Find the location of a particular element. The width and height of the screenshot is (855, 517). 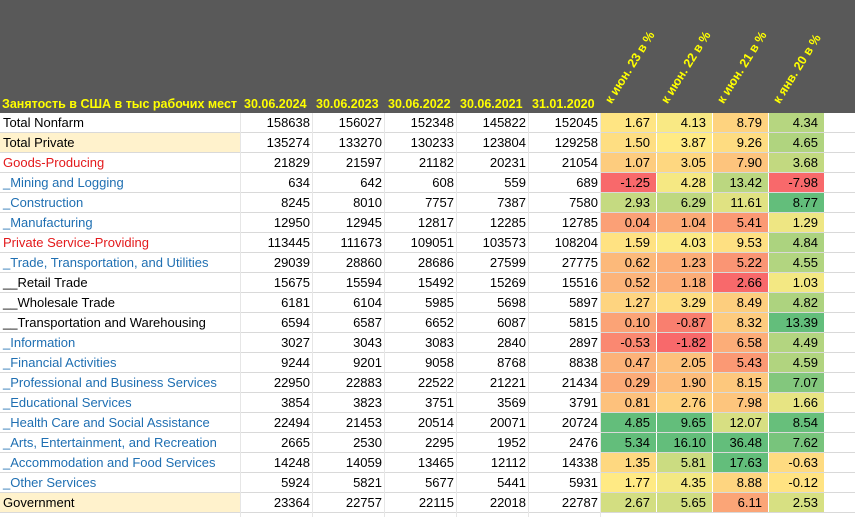

change-cell: 6.29 is located at coordinates (684, 203).